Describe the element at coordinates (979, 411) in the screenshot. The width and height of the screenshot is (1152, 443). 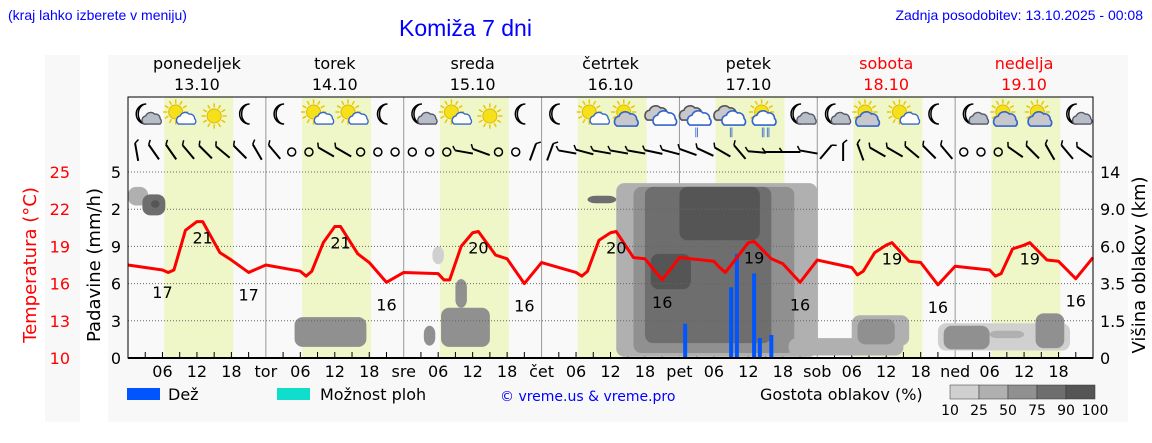
I see `cloud-scale-label: 25` at that location.